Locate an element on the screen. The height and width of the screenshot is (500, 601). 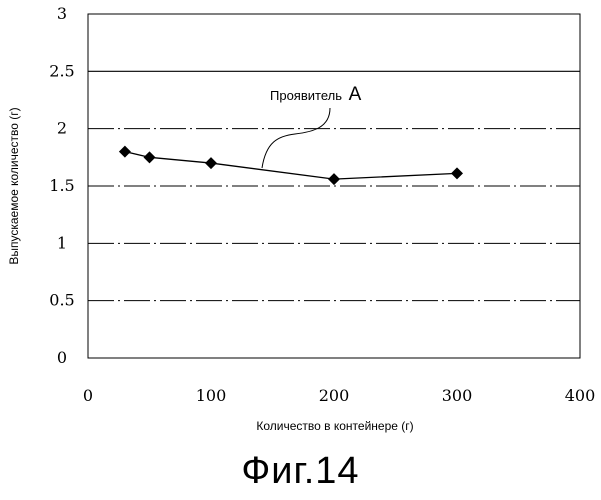
x-tick-labels: 0 100 200 300 400 is located at coordinates (339, 395).